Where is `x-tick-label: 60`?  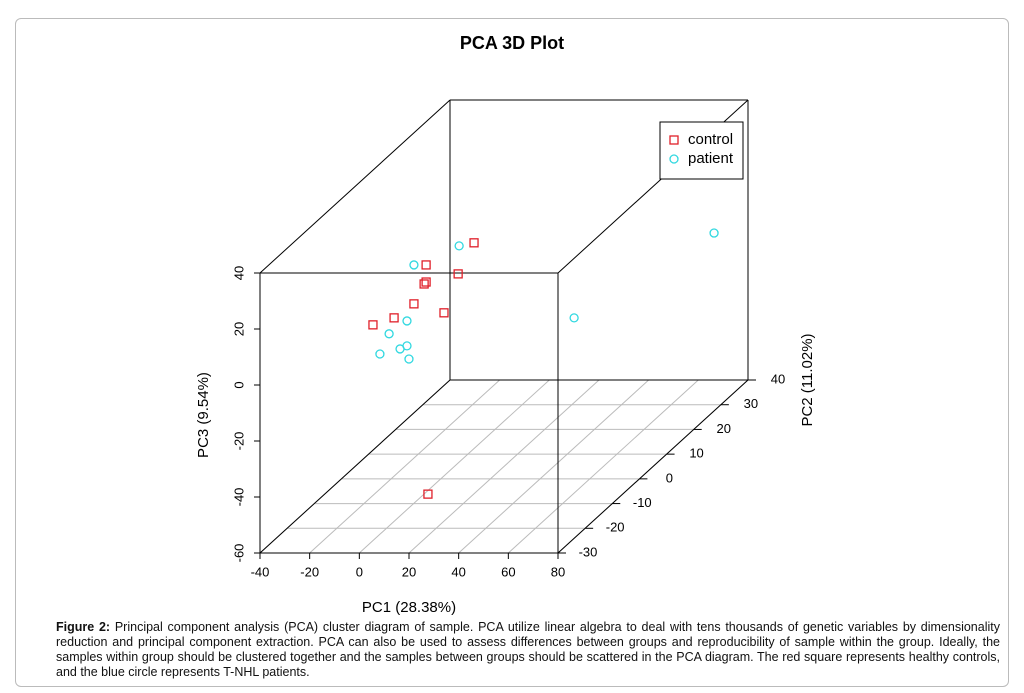 x-tick-label: 60 is located at coordinates (508, 571).